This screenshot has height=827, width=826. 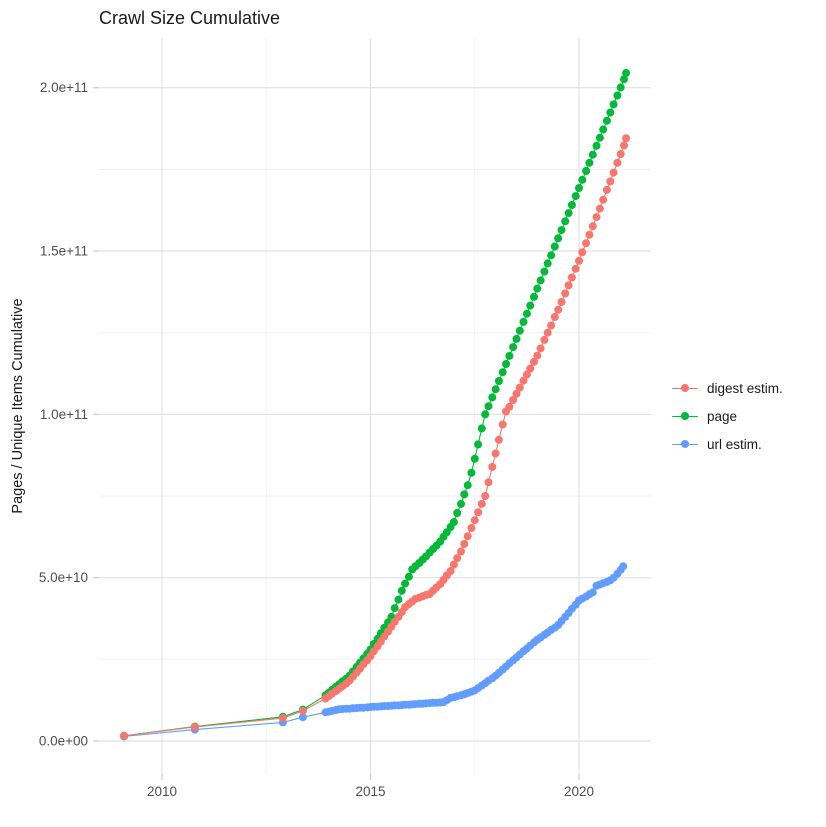 What do you see at coordinates (685, 445) in the screenshot?
I see `legend-key-url-icon` at bounding box center [685, 445].